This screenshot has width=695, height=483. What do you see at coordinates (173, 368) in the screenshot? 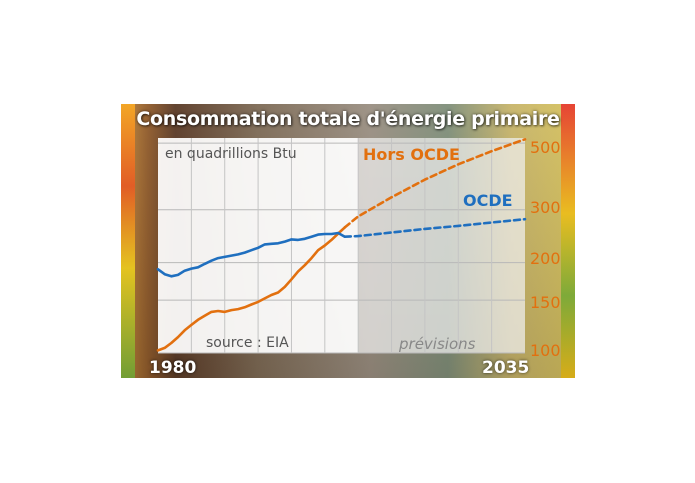
I see `x-label-start: 1980` at bounding box center [173, 368].